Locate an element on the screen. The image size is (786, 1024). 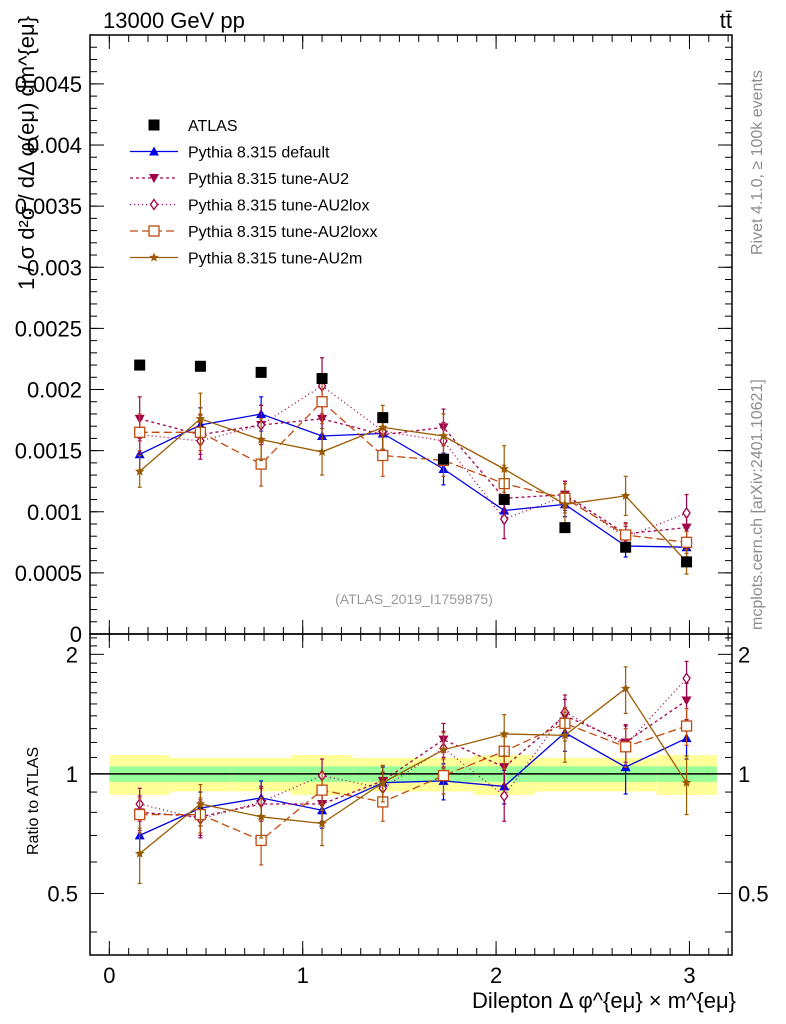
ratio-y-tick-label: 0.5 is located at coordinates (62, 893).